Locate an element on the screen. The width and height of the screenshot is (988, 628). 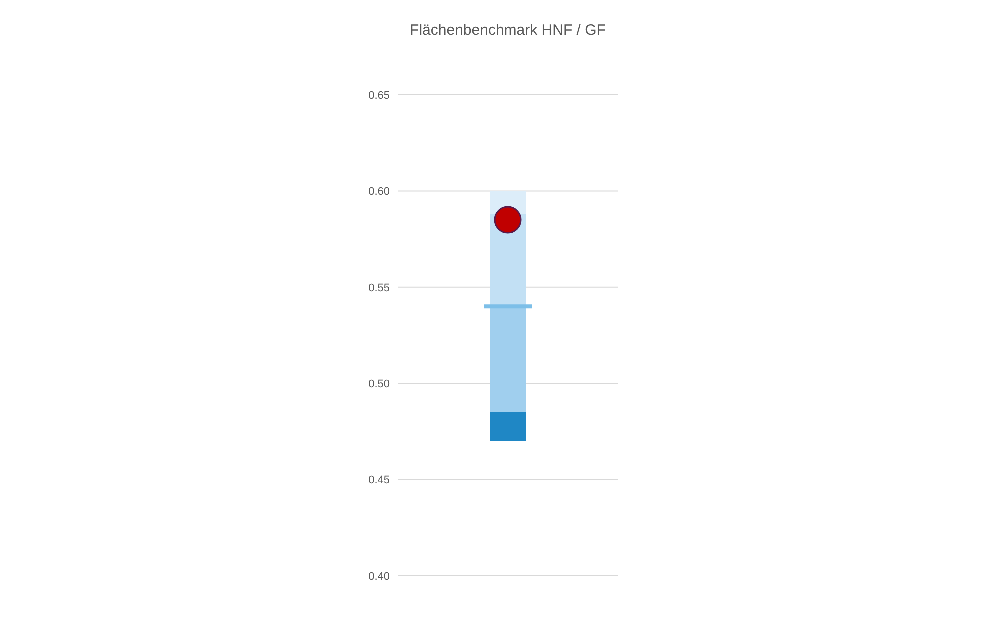
y-tick-label: 0.45 is located at coordinates (379, 480).